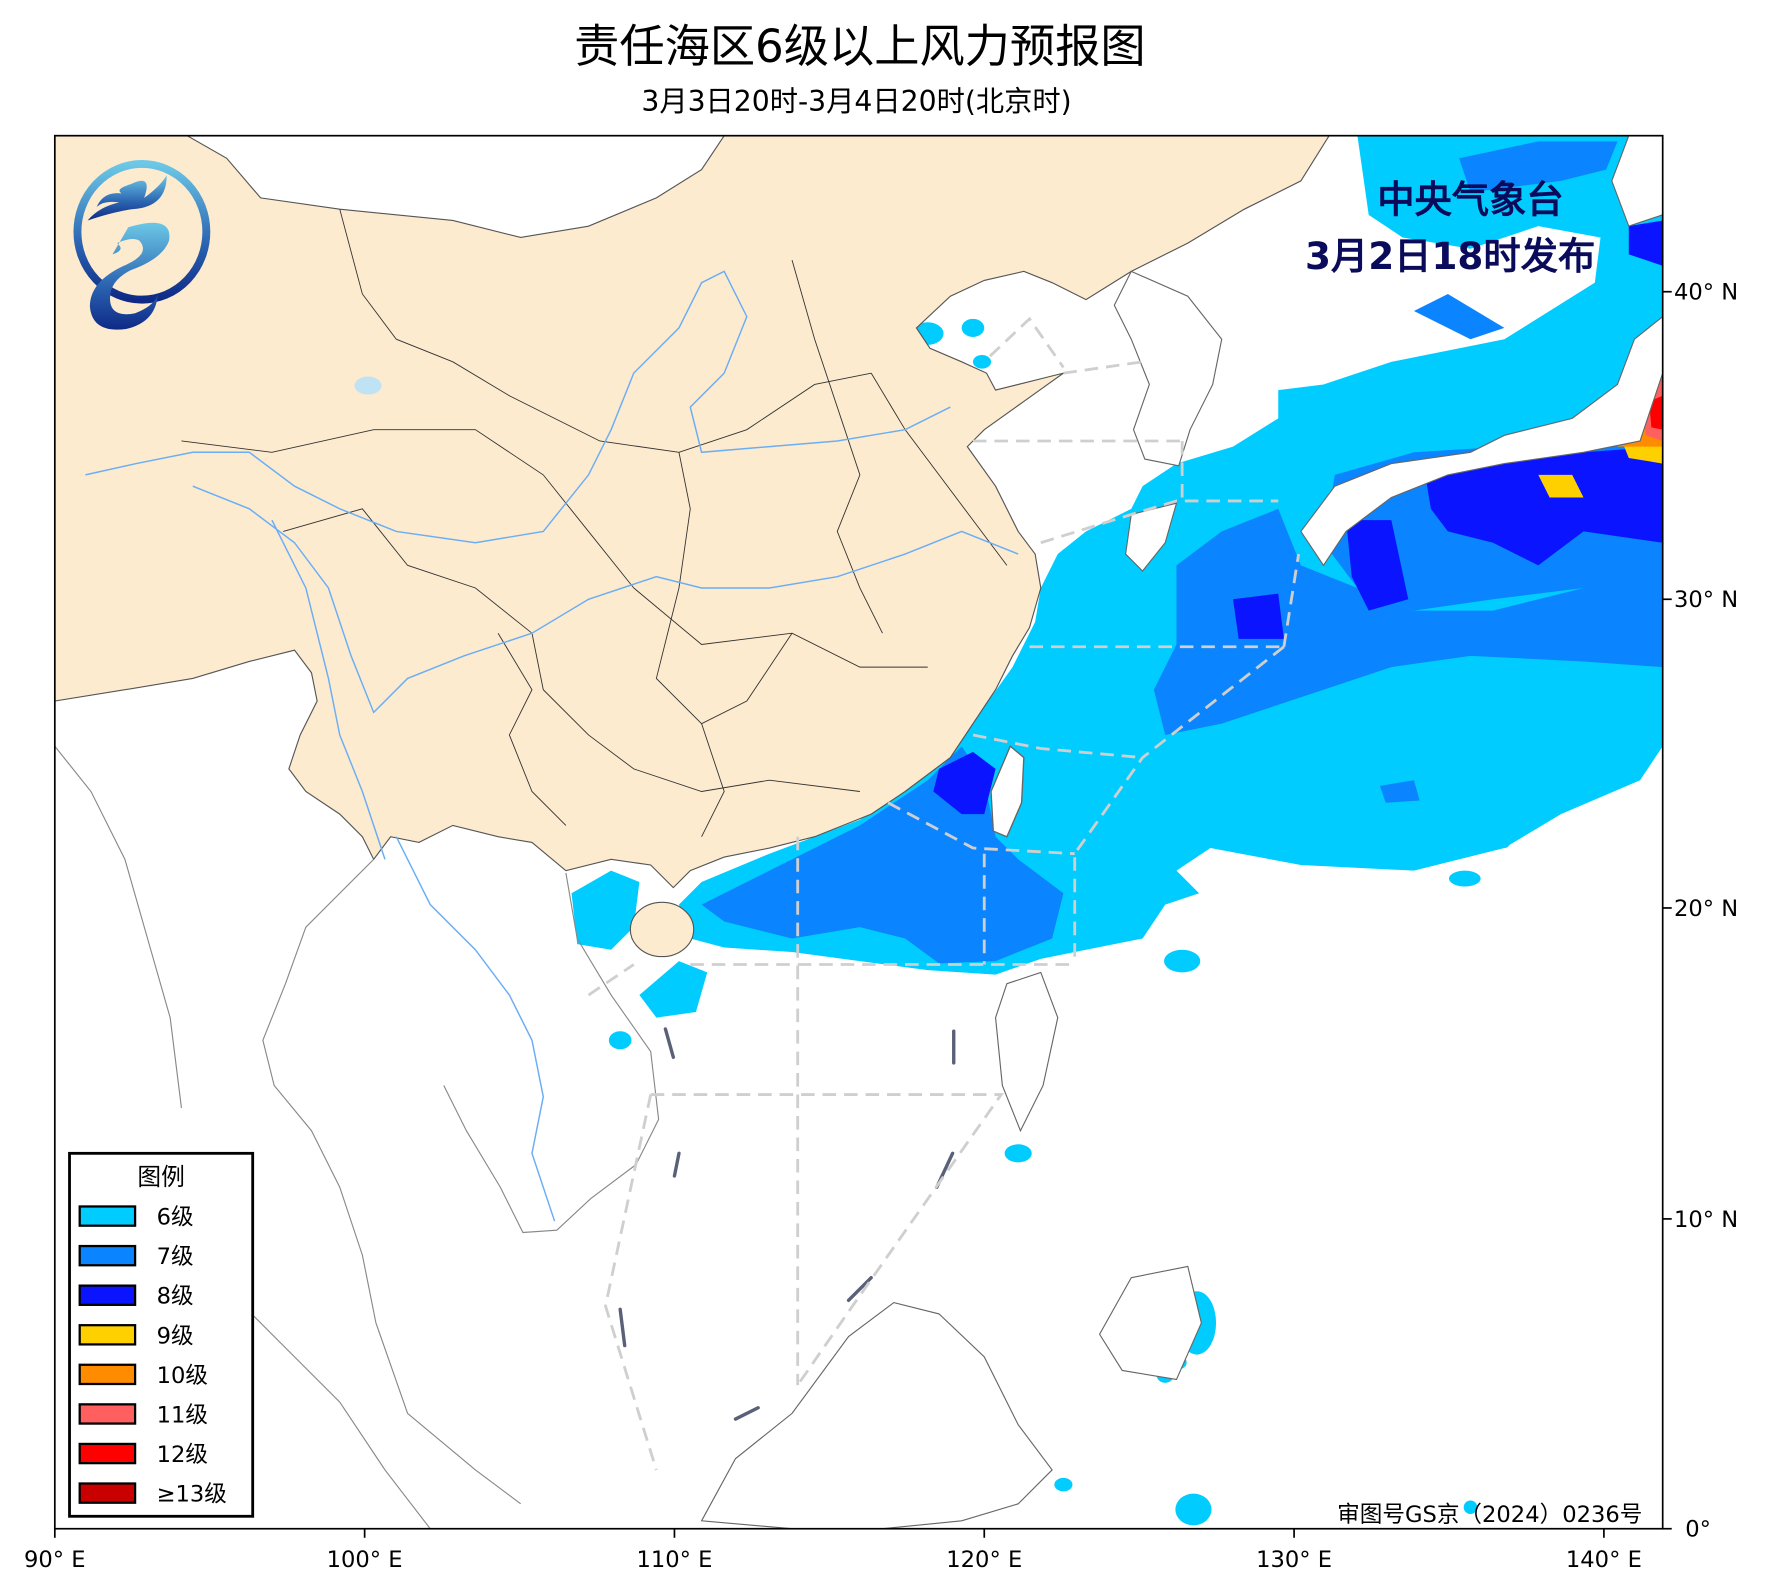 Image resolution: width=1765 pixels, height=1583 pixels. Describe the element at coordinates (859, 46) in the screenshot. I see `map-title: 责任海区6级以上风力预报图` at that location.